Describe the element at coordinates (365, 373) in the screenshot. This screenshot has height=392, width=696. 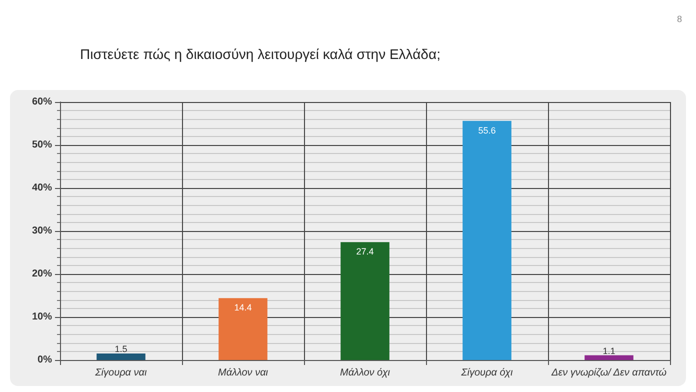
I see `x-tick-label: Μάλλον όχι` at that location.